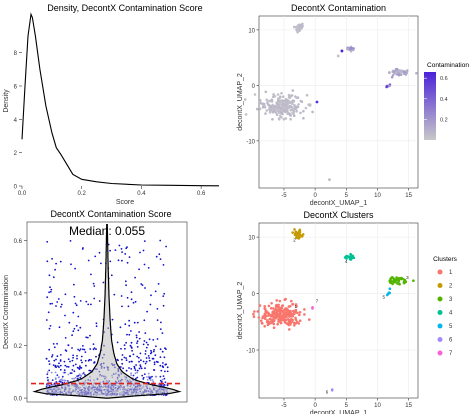 Image resolution: width=474 pixels, height=414 pixels. I want to click on contam-title: DecontX Contamination, so click(338, 8).